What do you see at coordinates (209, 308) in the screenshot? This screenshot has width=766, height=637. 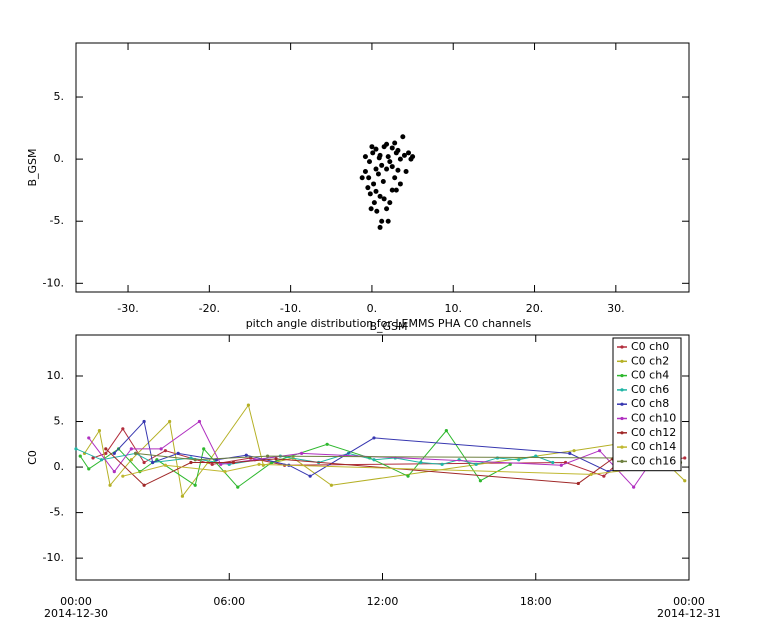 I see `x-tick-label: -20.` at bounding box center [209, 308].